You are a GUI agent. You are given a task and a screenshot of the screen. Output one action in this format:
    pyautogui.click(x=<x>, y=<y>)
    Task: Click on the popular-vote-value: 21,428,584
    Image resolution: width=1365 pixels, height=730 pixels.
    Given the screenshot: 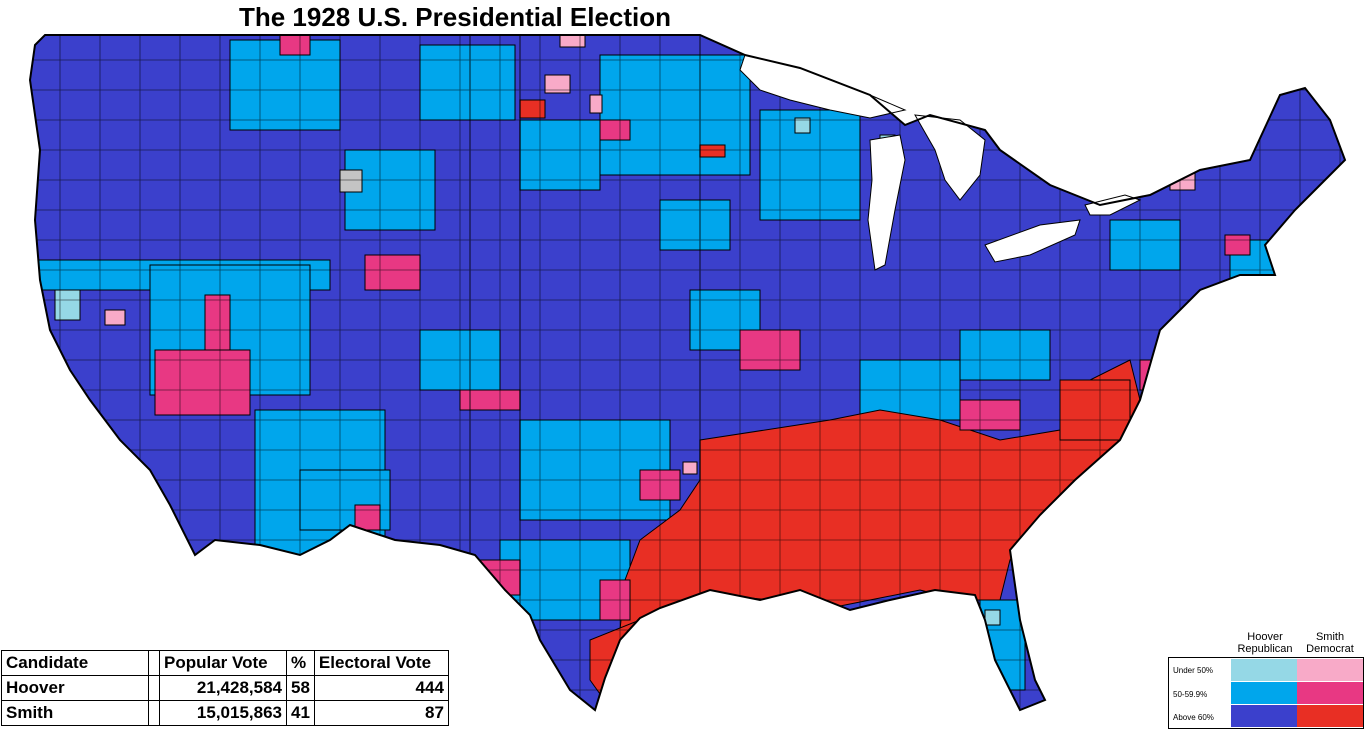 What is the action you would take?
    pyautogui.click(x=223, y=688)
    